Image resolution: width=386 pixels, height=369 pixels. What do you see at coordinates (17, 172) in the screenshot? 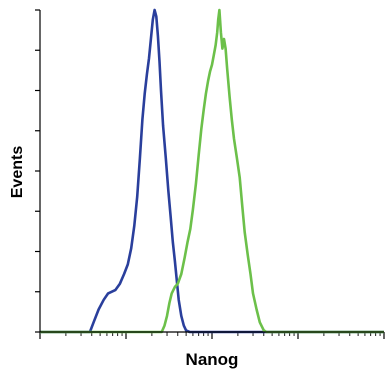
I see `y-axis-label: Events` at bounding box center [17, 172].